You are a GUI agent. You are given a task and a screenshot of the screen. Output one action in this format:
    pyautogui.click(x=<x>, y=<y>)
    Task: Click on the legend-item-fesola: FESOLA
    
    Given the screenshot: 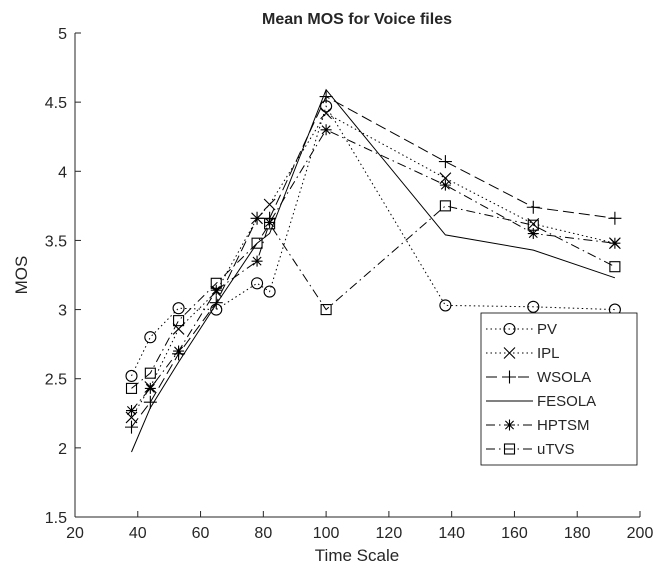 What is the action you would take?
    pyautogui.click(x=541, y=401)
    